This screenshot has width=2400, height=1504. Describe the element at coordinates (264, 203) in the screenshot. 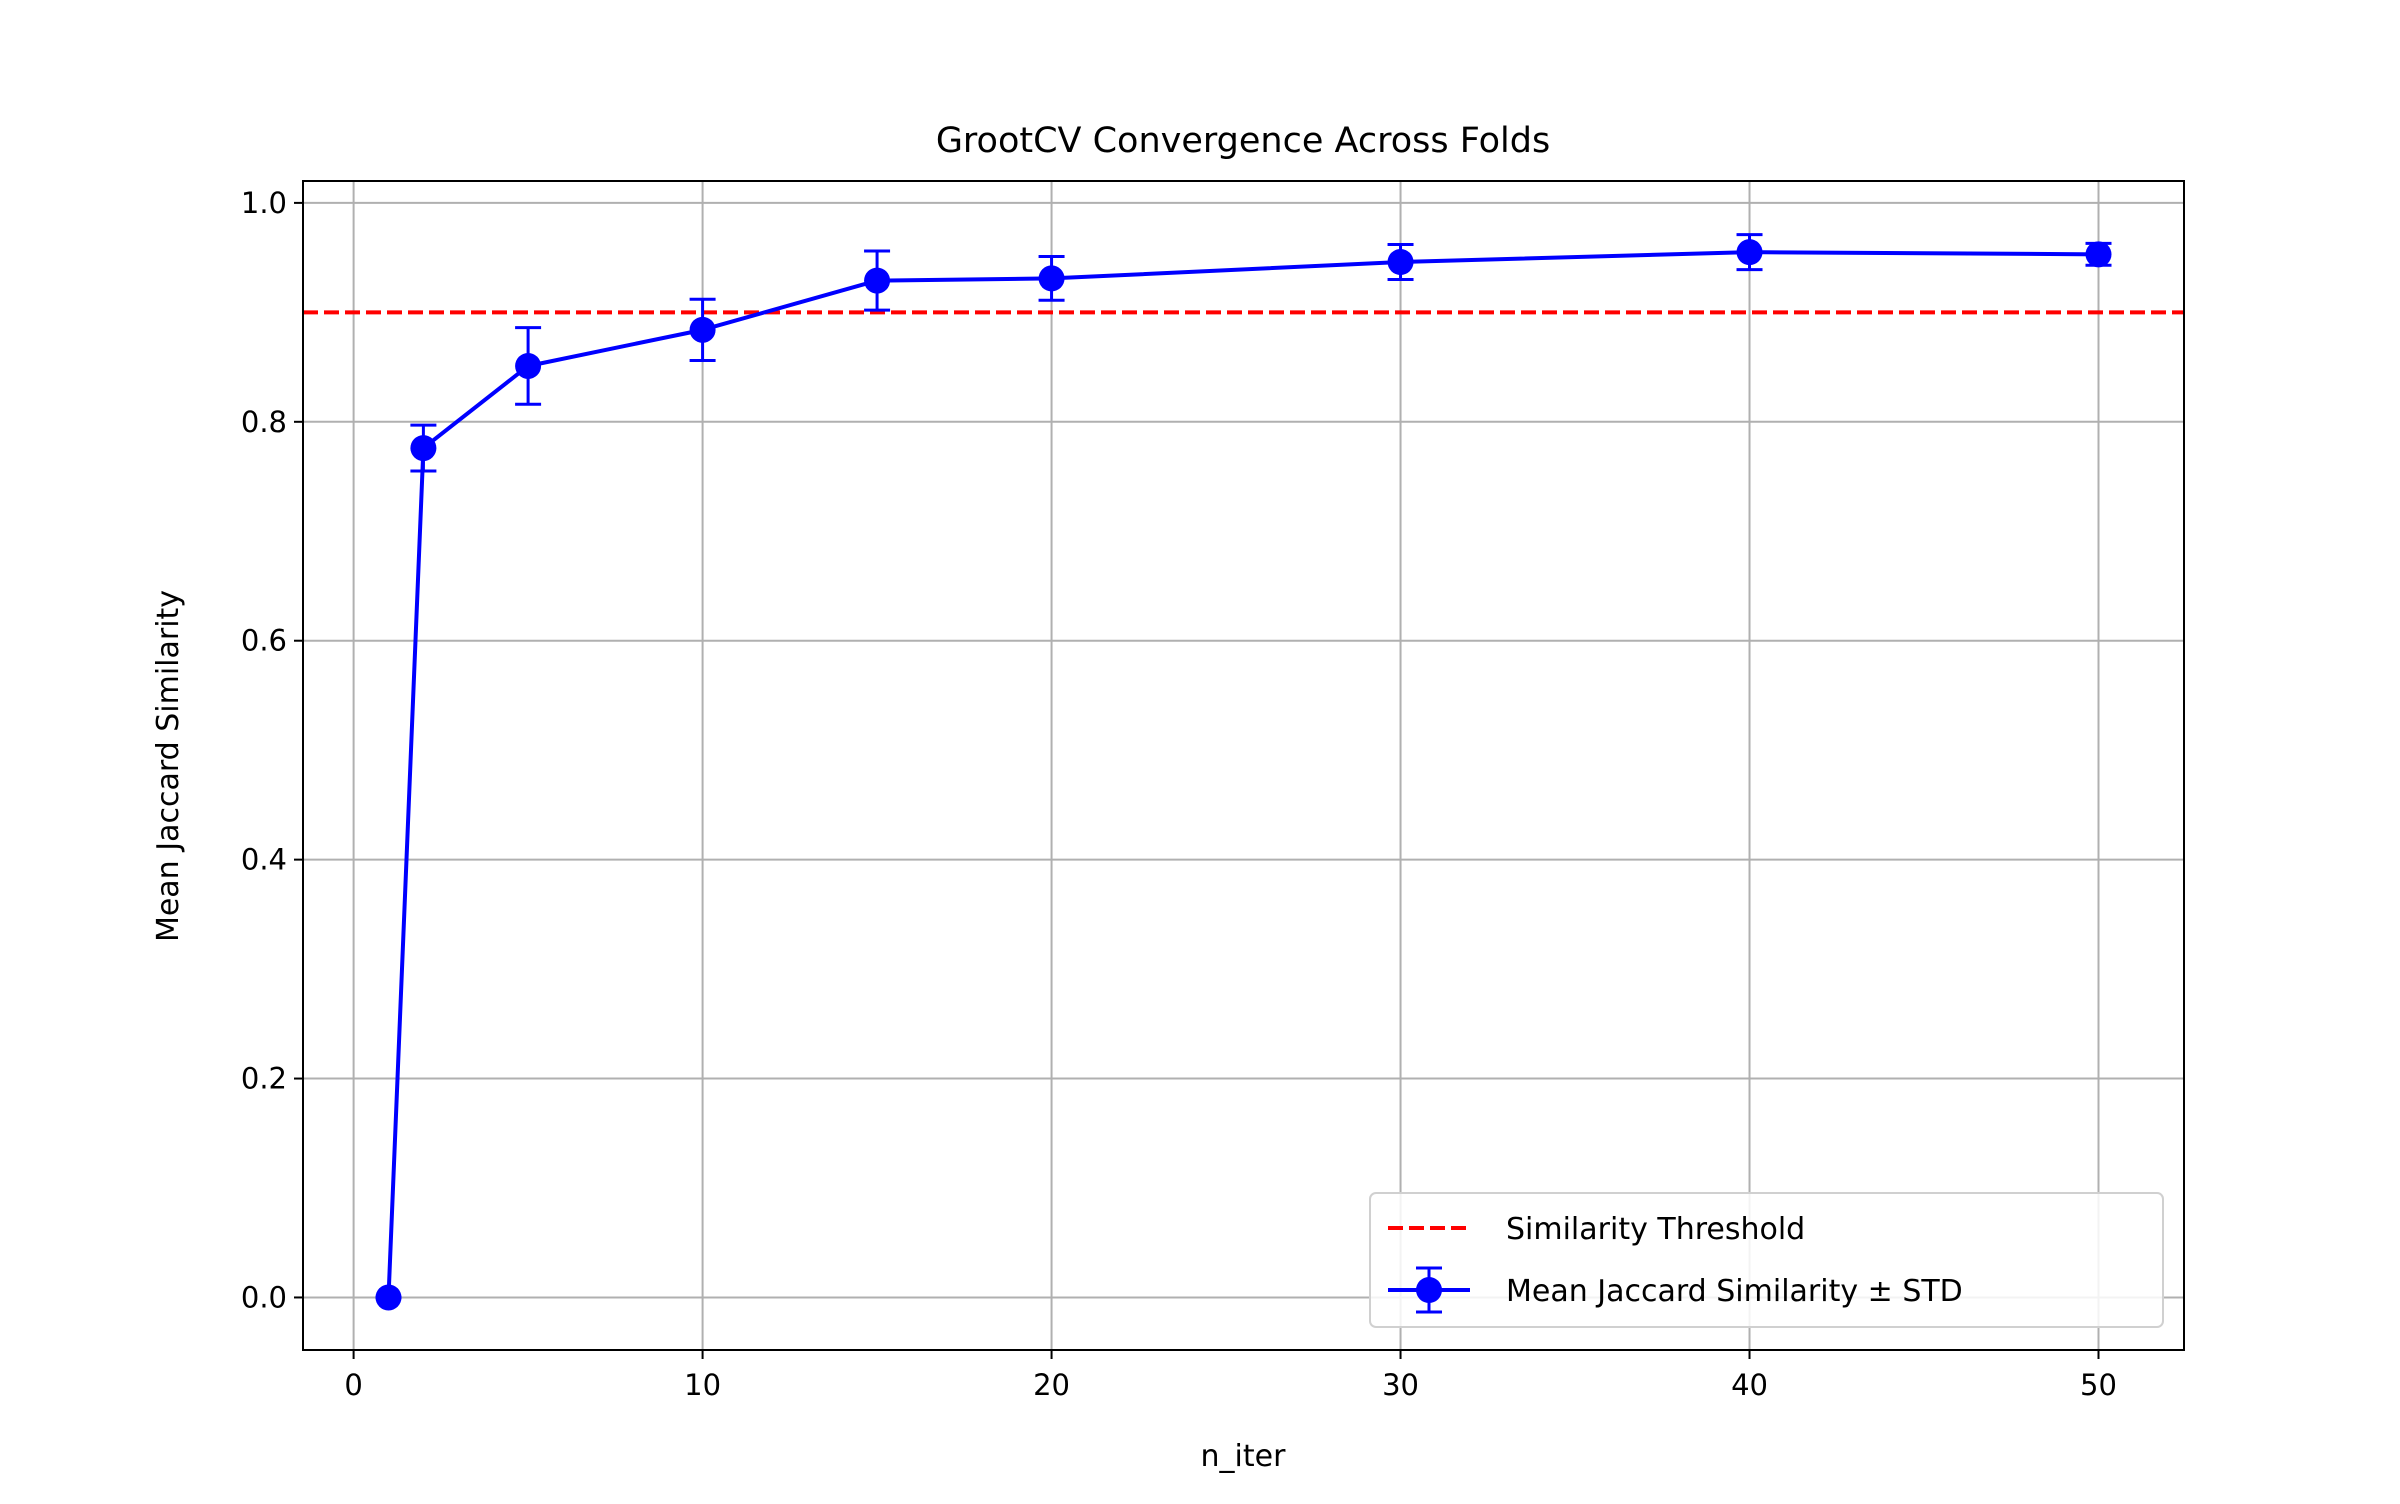

I see `y-tick-label: 1.0` at that location.